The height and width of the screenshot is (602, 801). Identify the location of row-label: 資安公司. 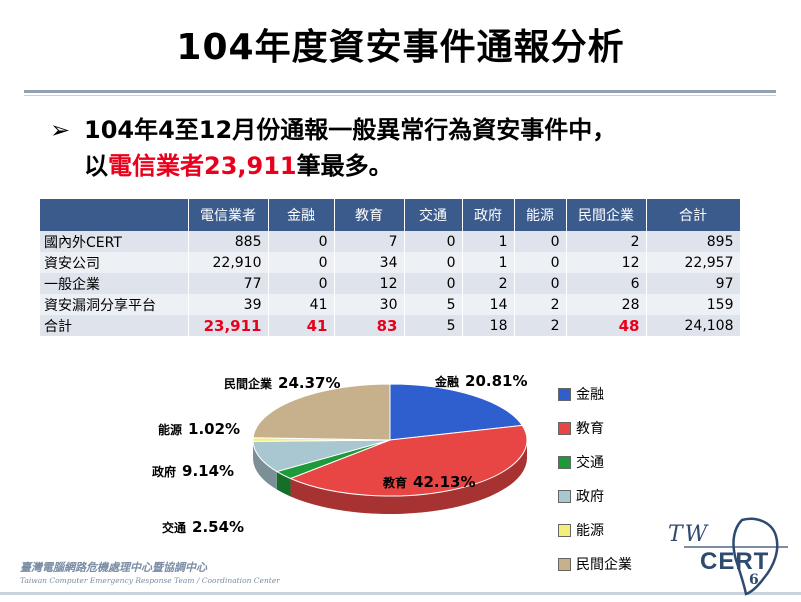
(114, 262).